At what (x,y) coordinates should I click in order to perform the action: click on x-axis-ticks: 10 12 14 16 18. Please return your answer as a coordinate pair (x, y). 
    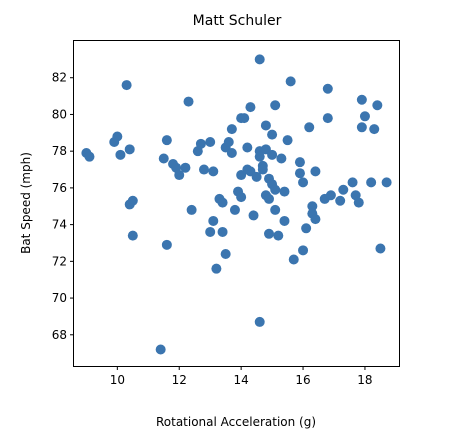
    Looking at the image, I should click on (241, 376).